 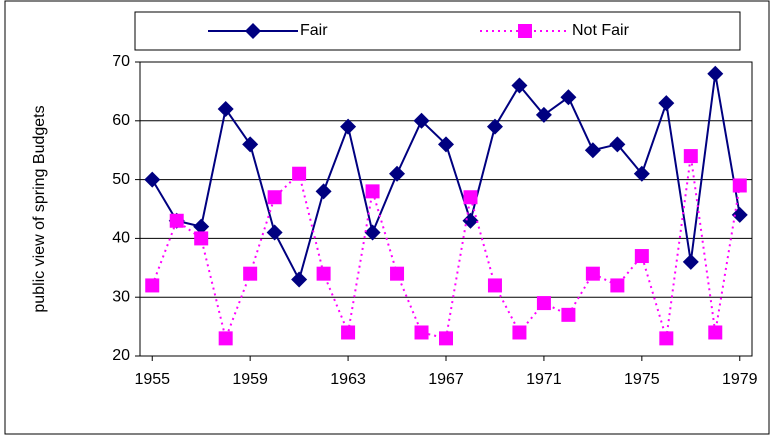 What do you see at coordinates (121, 296) in the screenshot?
I see `y-tick-label: 30` at bounding box center [121, 296].